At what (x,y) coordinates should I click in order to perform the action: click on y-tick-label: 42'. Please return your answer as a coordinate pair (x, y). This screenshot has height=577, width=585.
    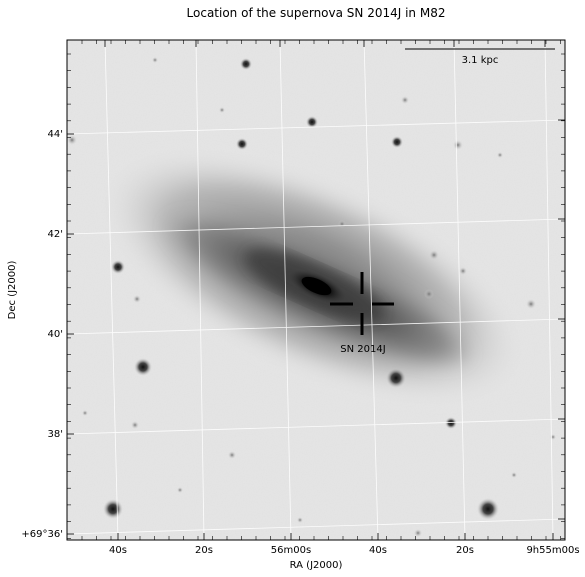
    Looking at the image, I should click on (55, 234).